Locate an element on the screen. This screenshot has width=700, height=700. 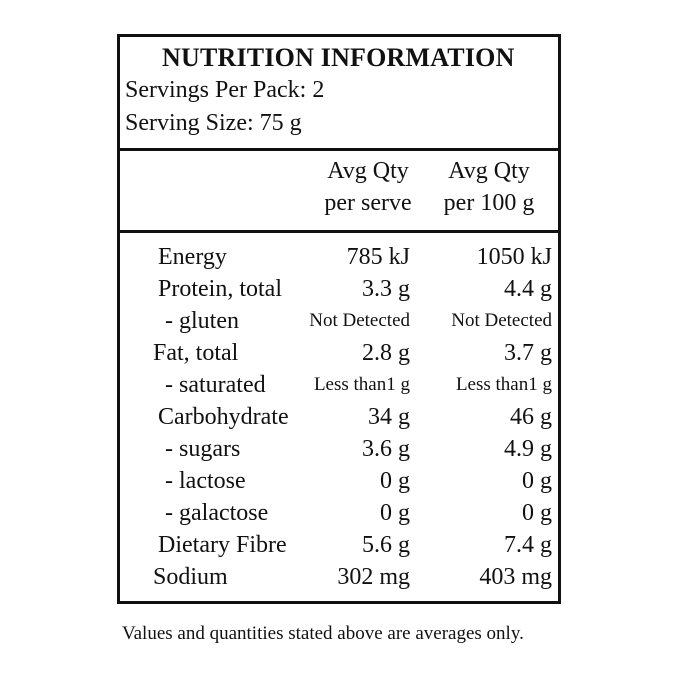
nutrient-per-serve: 34 g is located at coordinates (389, 417).